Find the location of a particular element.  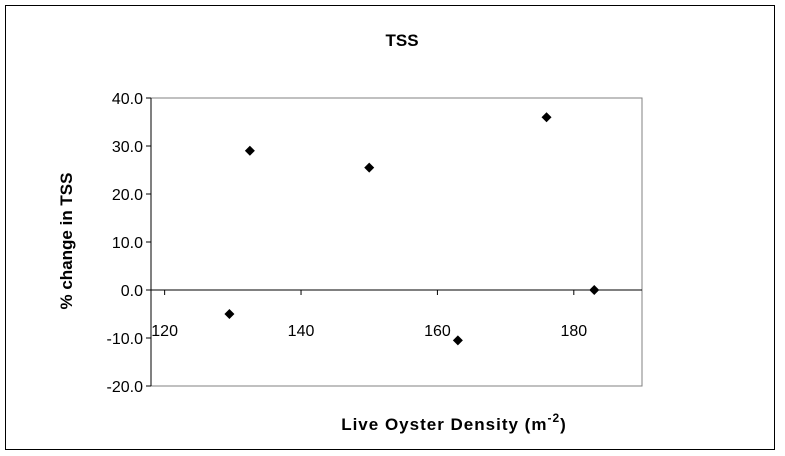

y-tick-label: 10.0 is located at coordinates (127, 243).